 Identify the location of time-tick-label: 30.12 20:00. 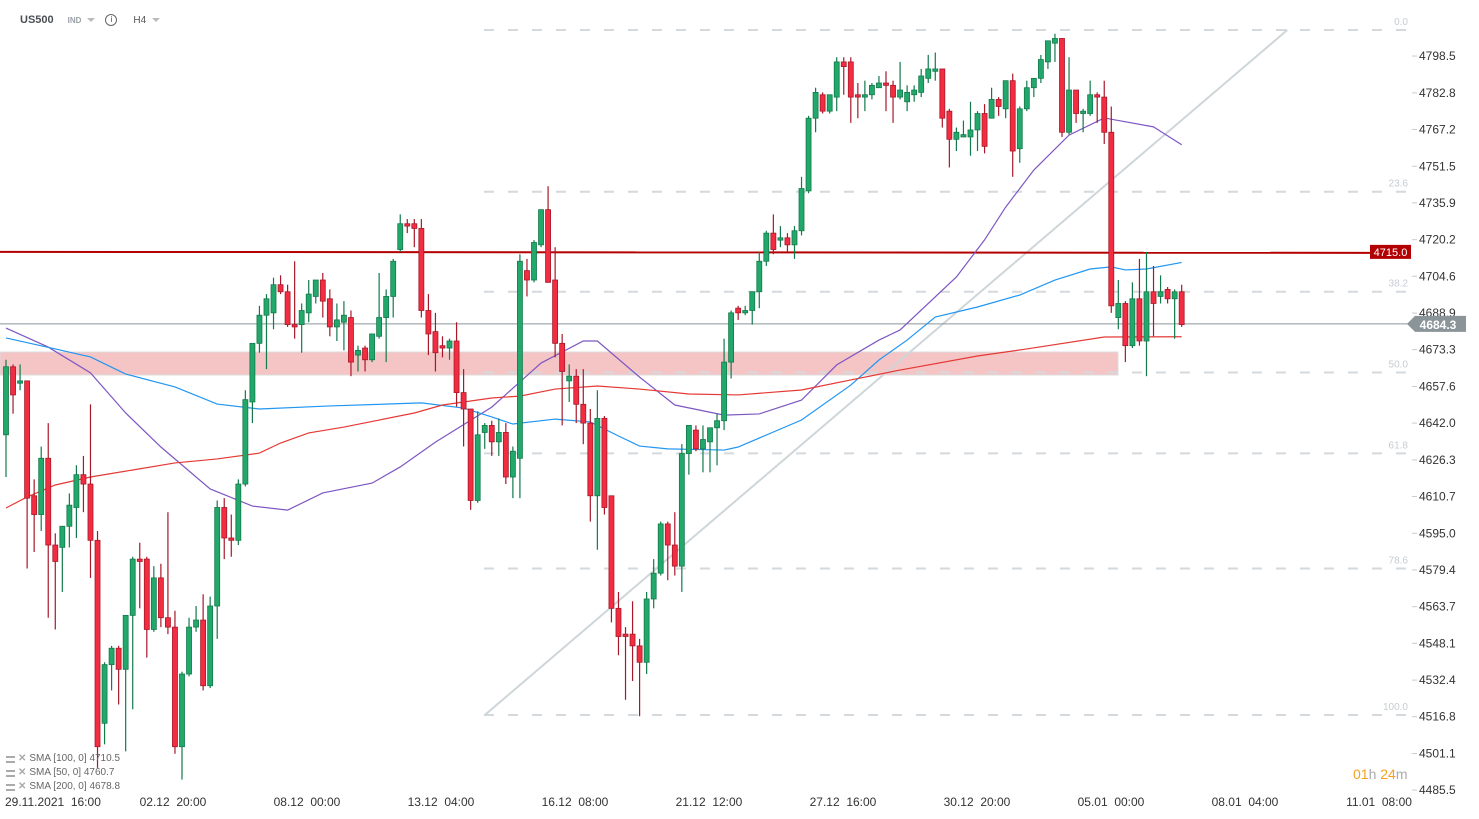
(977, 802).